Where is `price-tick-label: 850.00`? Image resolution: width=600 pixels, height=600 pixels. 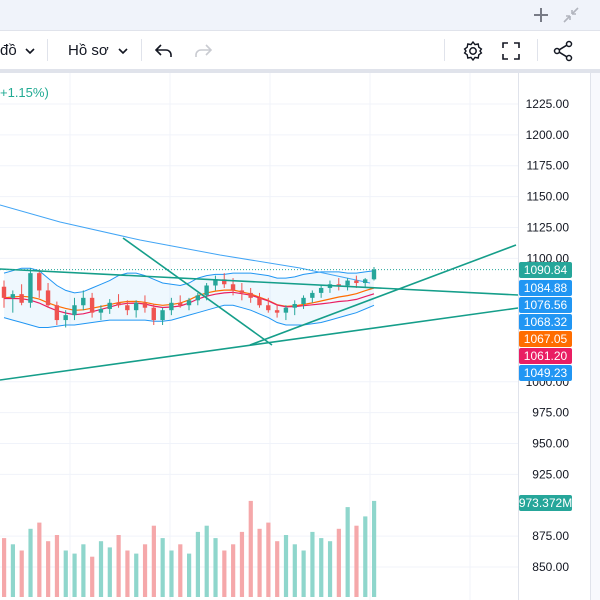 price-tick-label: 850.00 is located at coordinates (550, 567).